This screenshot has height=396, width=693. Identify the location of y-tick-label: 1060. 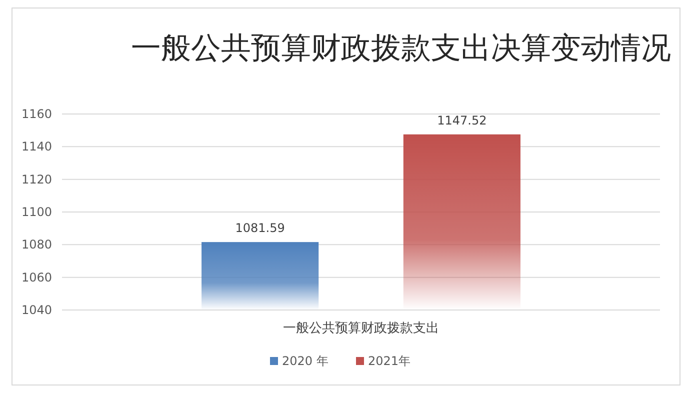
(36, 277).